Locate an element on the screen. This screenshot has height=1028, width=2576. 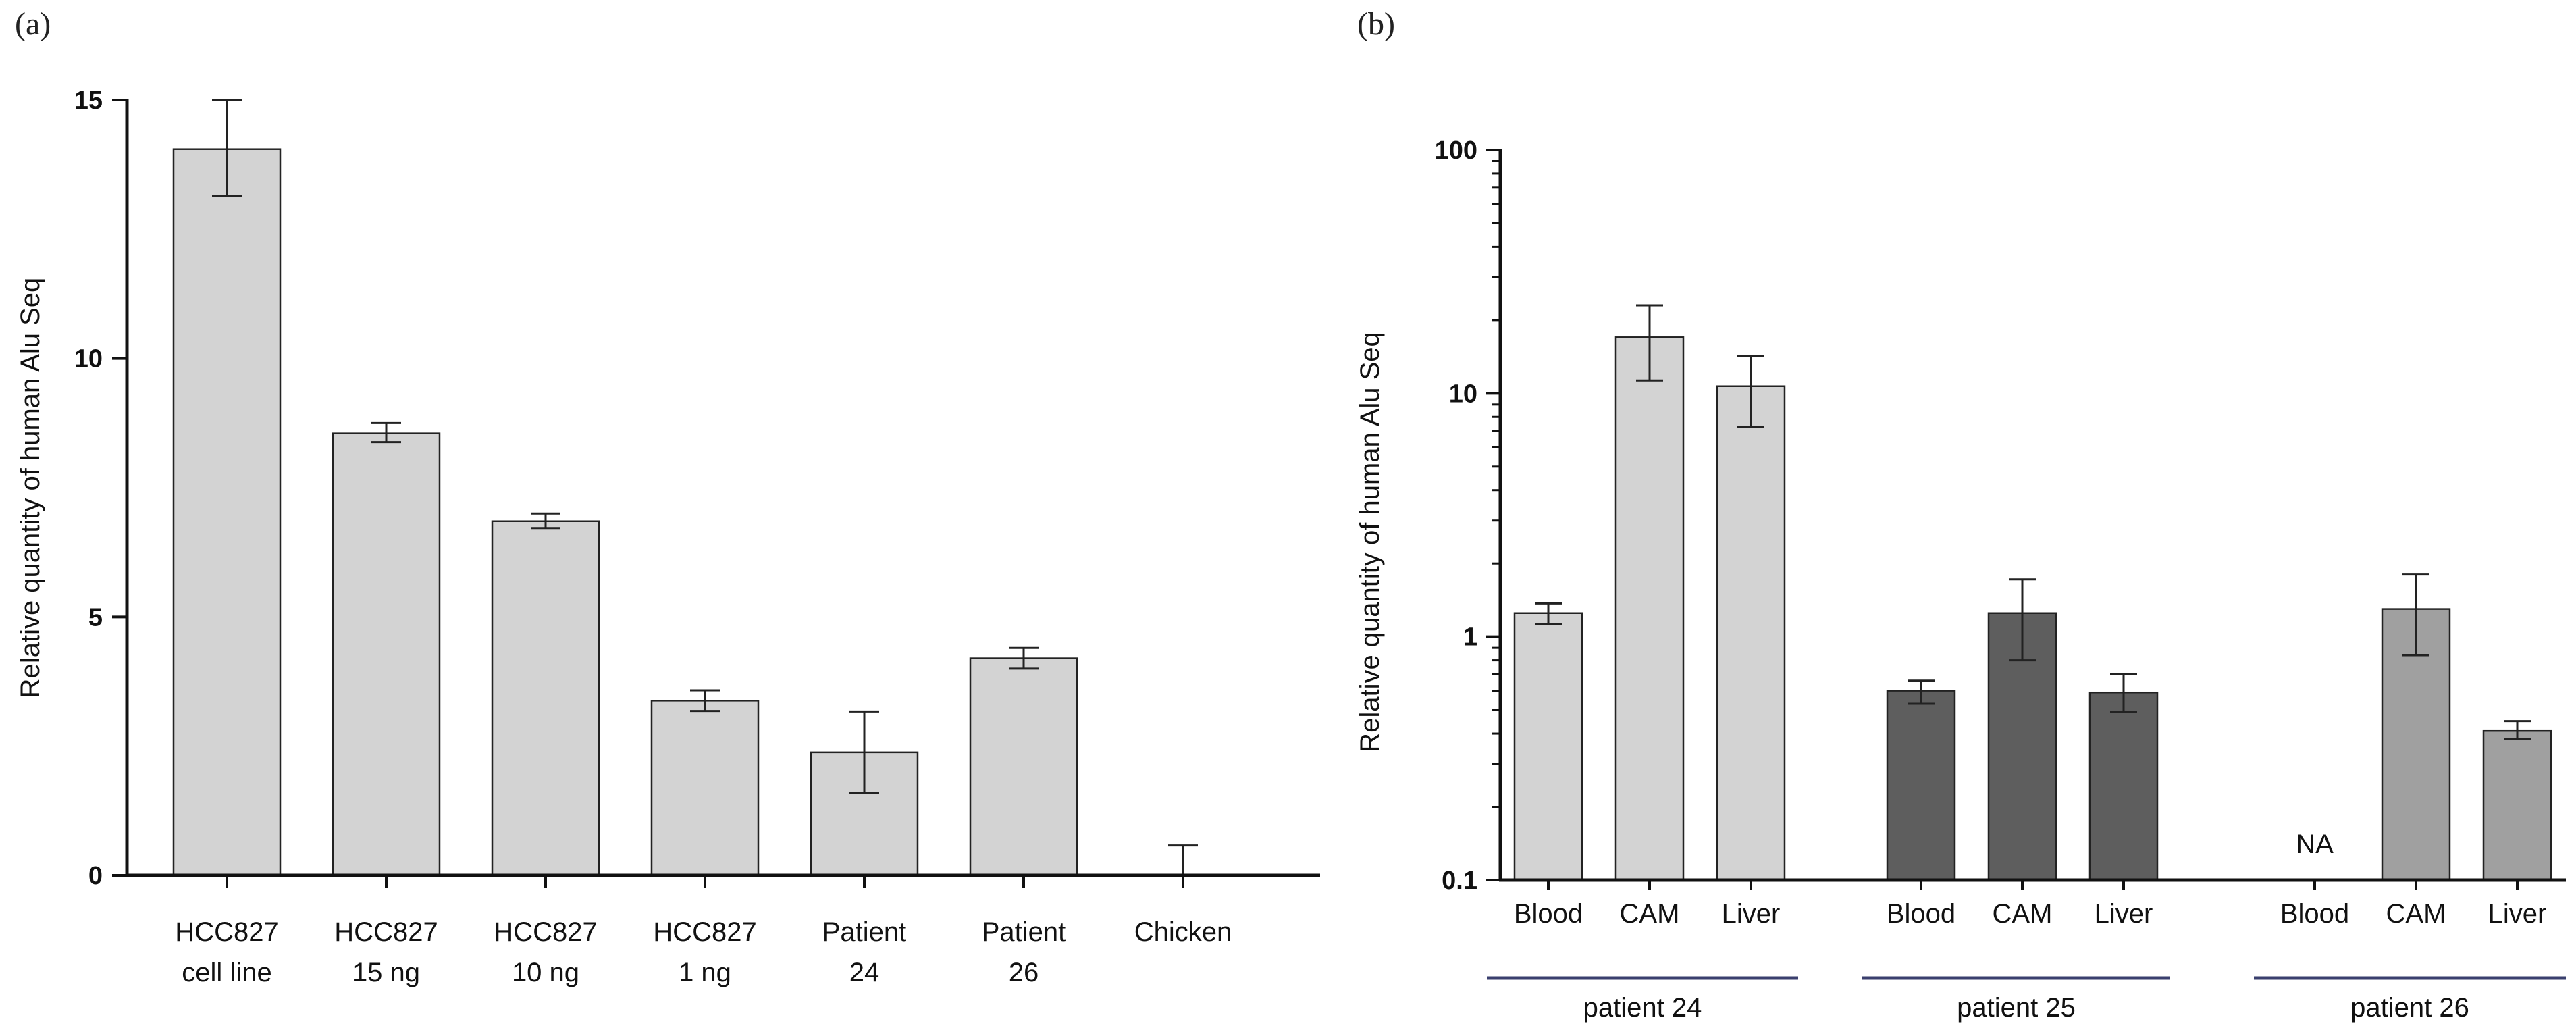
x-tick-label-line2: 26 is located at coordinates (1024, 973).